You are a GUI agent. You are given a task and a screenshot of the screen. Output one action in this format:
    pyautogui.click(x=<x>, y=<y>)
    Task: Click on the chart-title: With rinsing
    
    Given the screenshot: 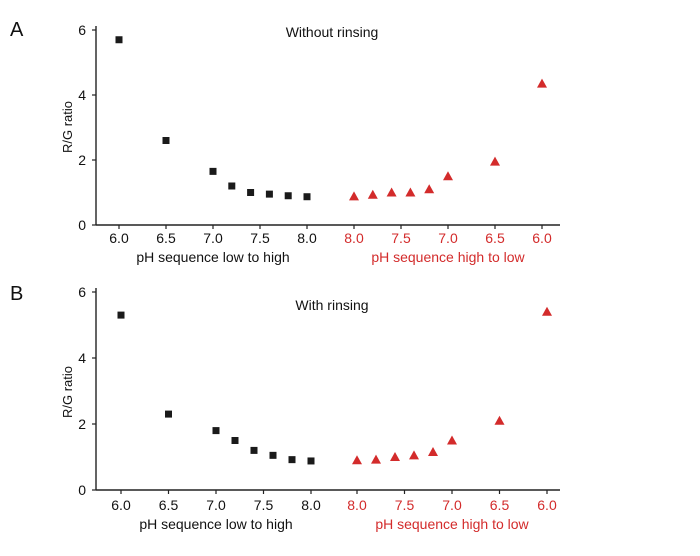 What is the action you would take?
    pyautogui.click(x=331, y=305)
    